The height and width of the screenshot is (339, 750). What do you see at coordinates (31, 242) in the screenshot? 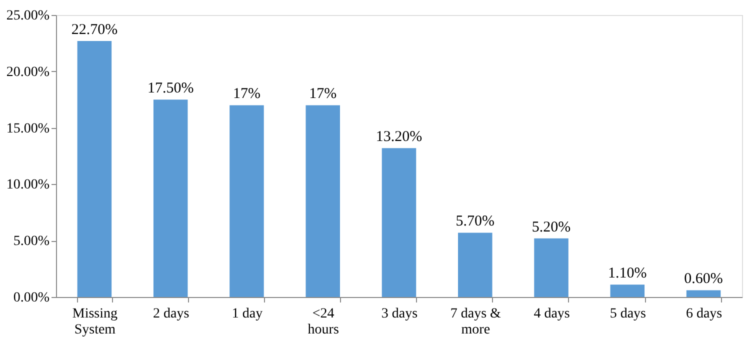
I see `y-tick-label: 5.00%` at bounding box center [31, 242].